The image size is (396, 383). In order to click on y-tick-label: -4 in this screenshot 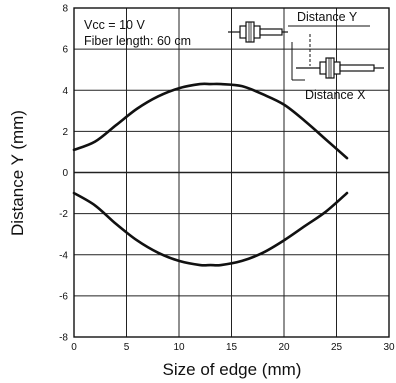, I will do `click(63, 255)`.